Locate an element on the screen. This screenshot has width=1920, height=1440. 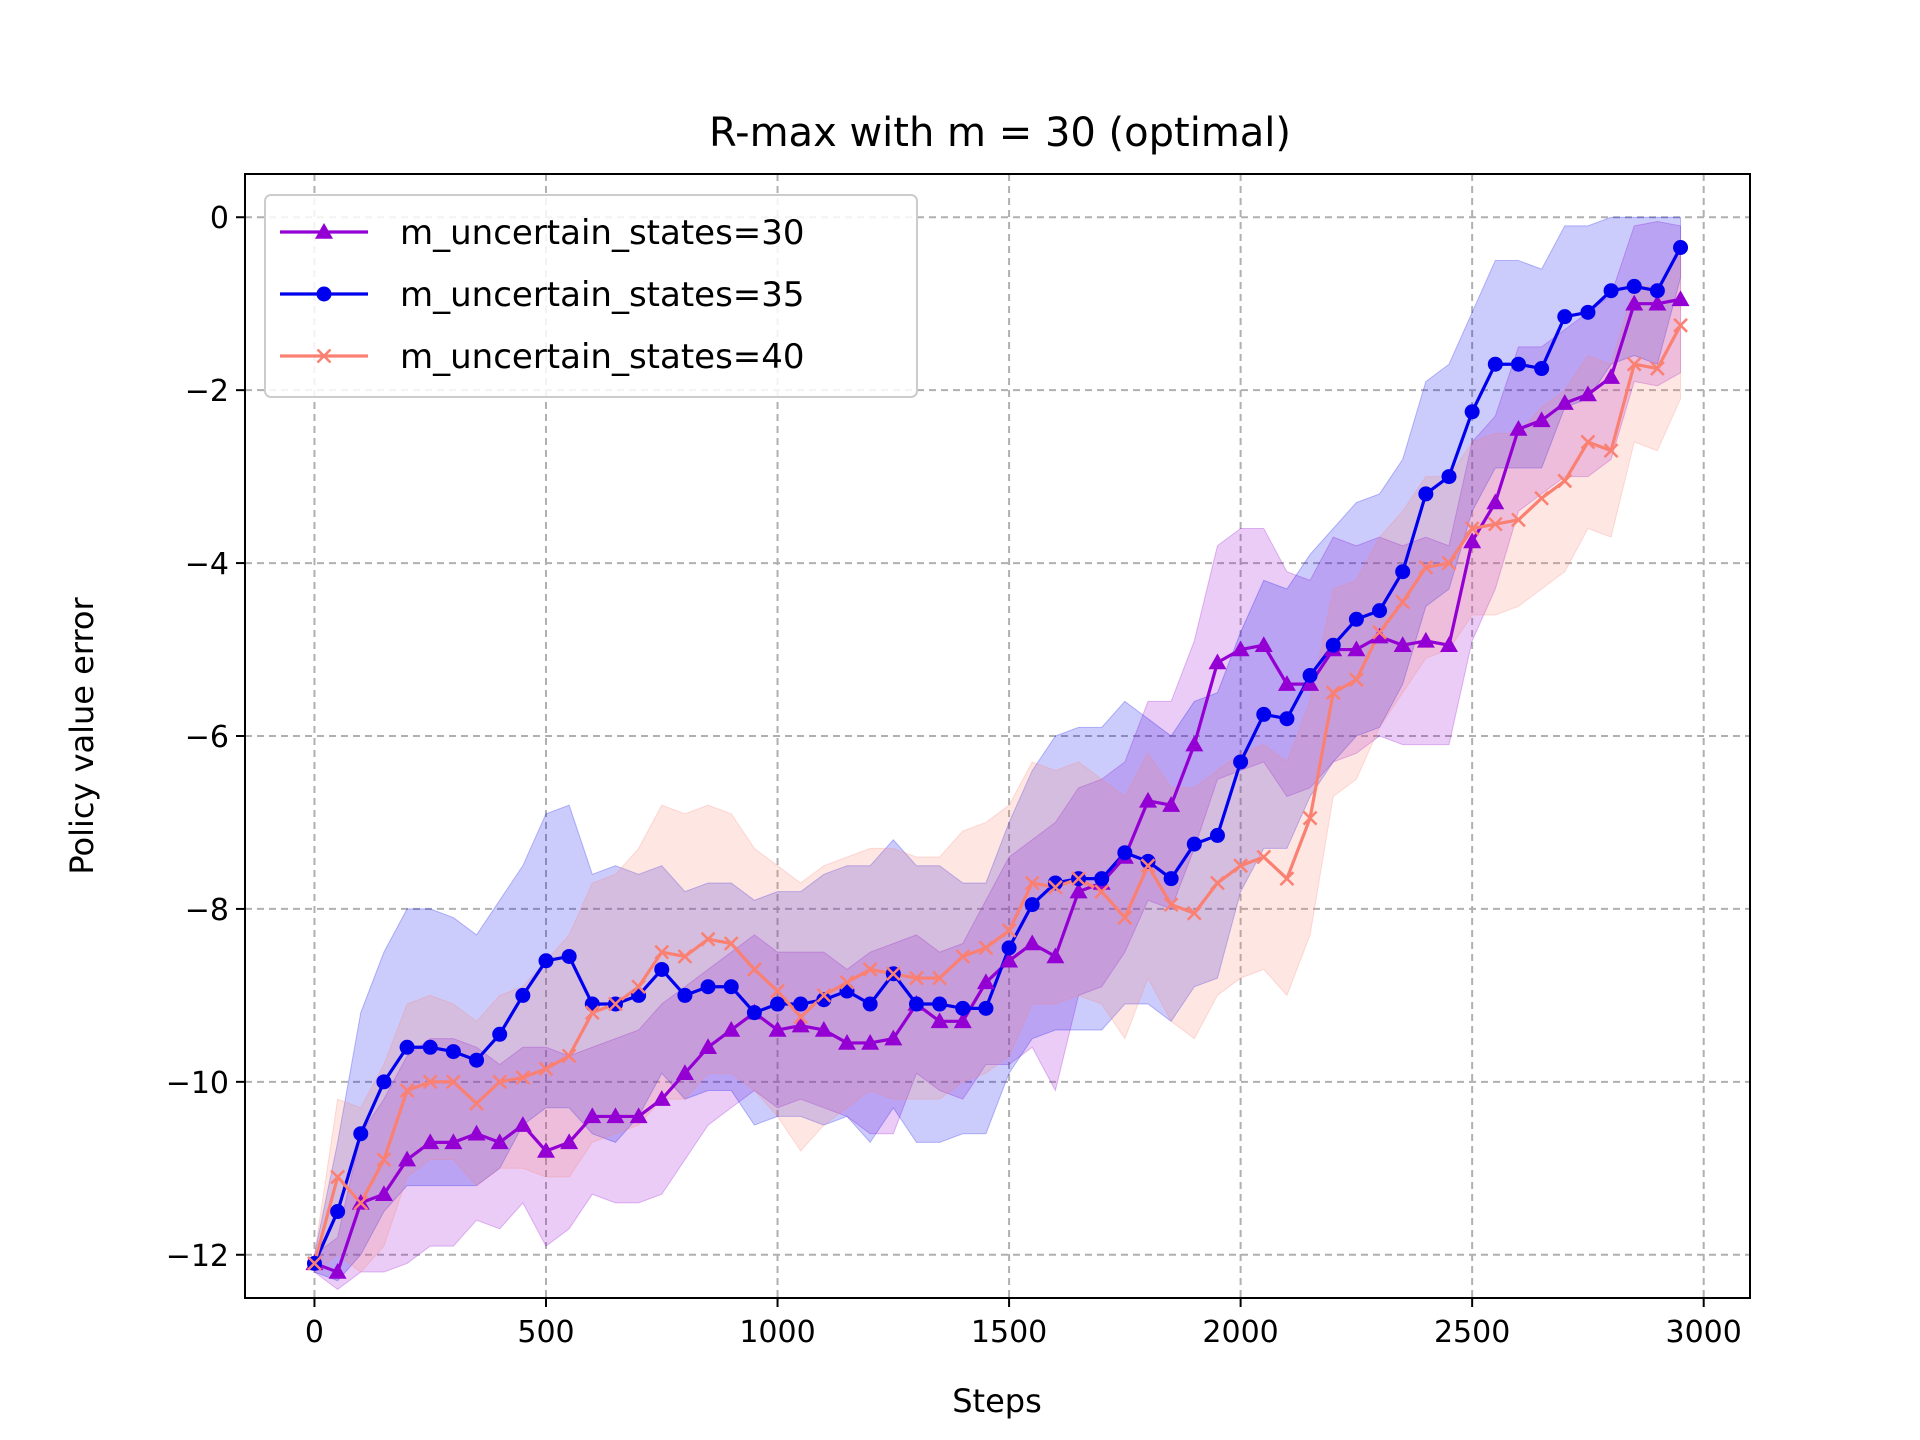
y-tick-label: −4 is located at coordinates (207, 564).